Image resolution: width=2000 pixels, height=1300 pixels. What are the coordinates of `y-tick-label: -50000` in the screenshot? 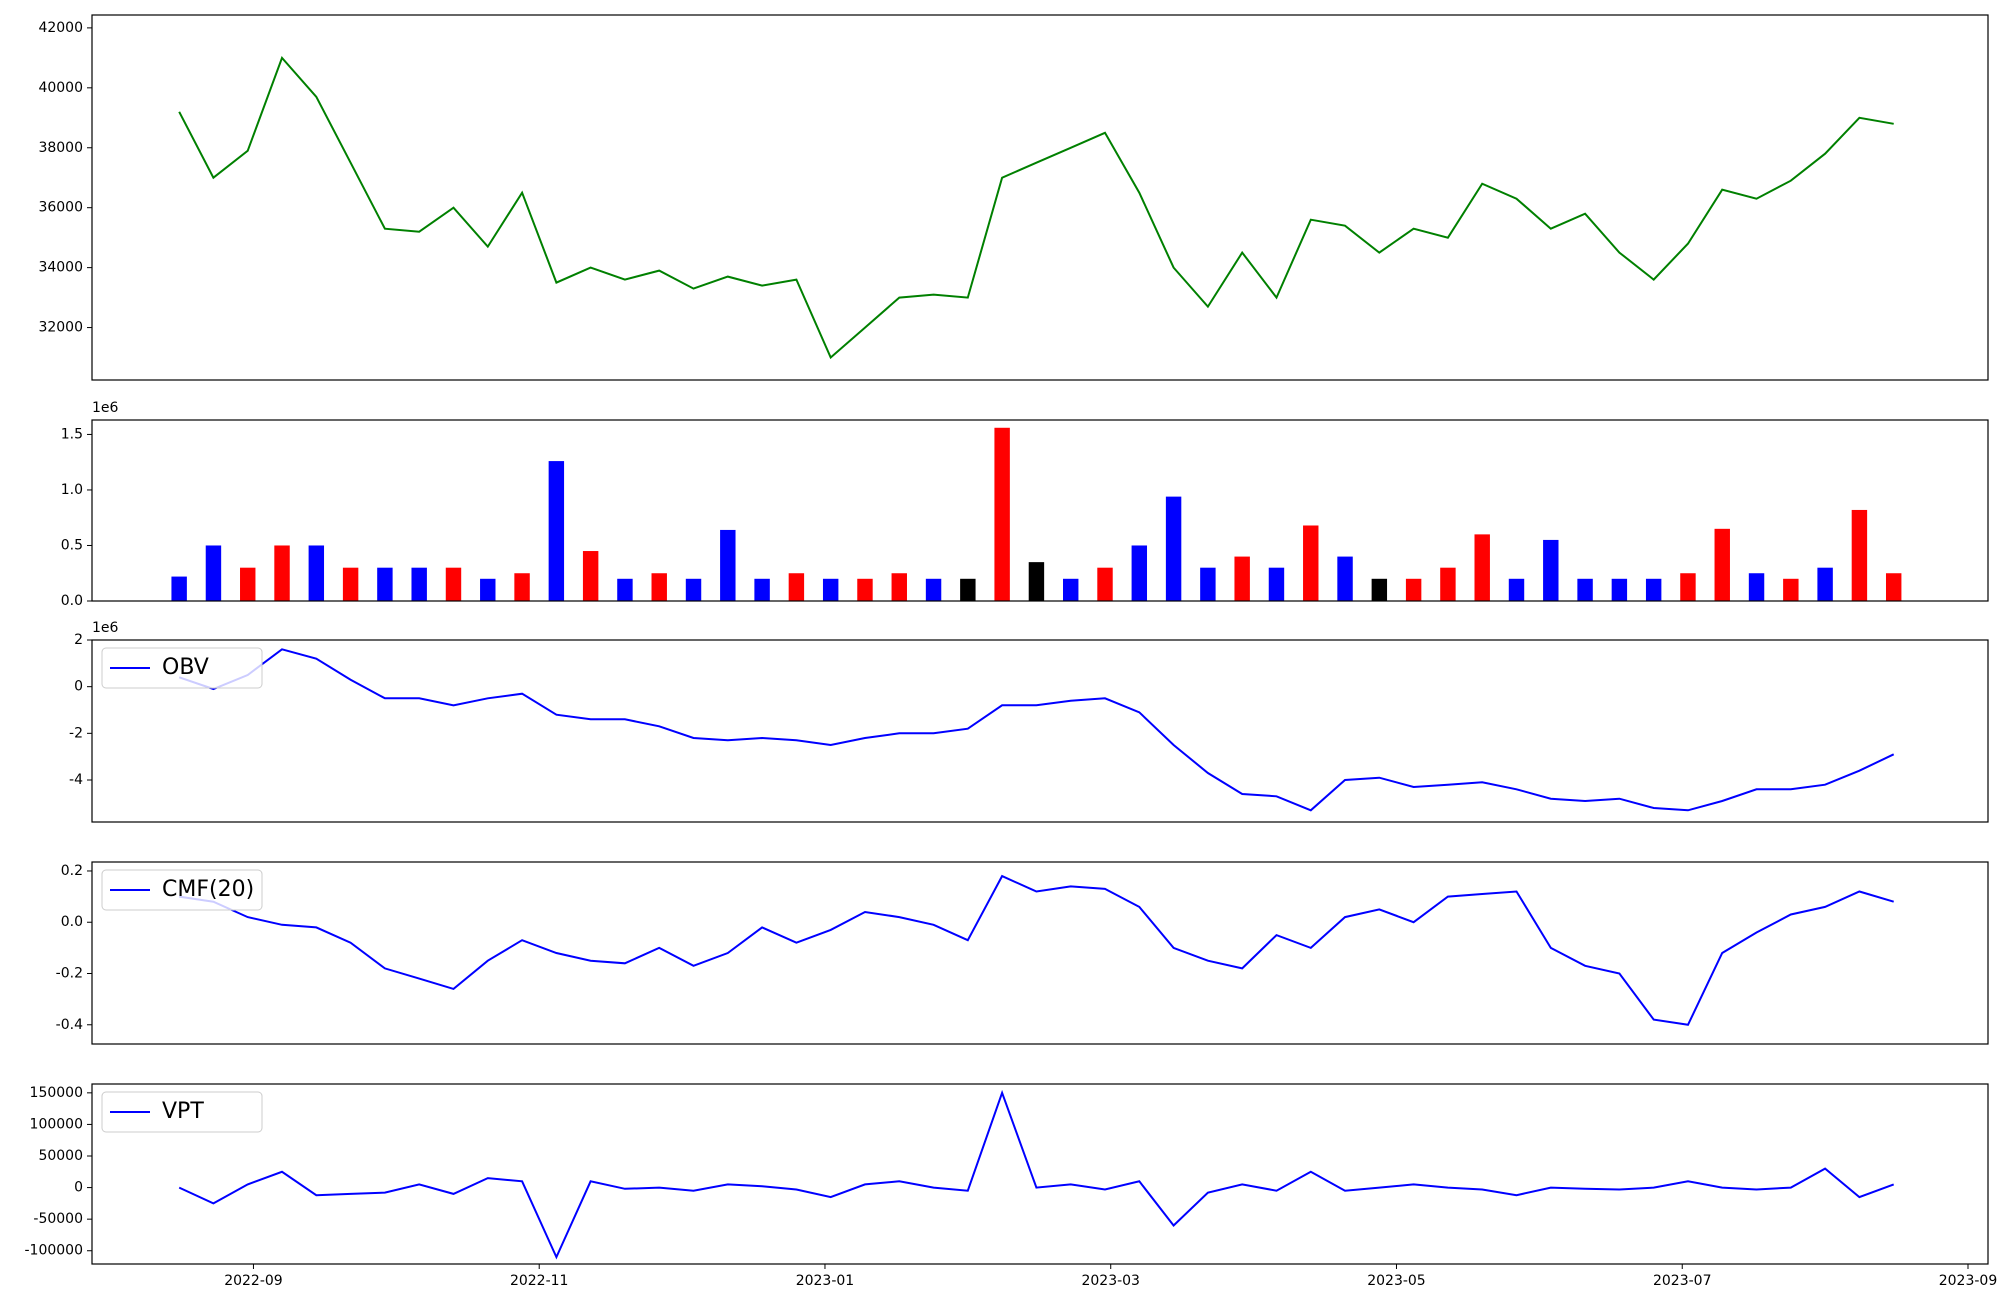 It's located at (58, 1219).